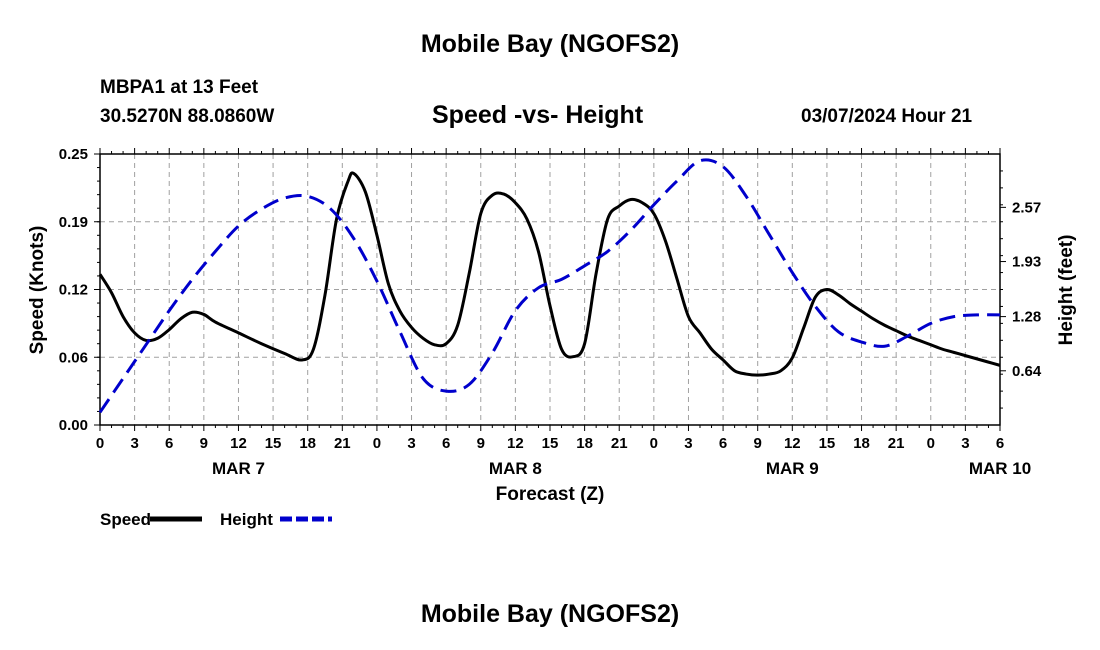  What do you see at coordinates (1026, 207) in the screenshot?
I see `y-right-tick-label: 2.57` at bounding box center [1026, 207].